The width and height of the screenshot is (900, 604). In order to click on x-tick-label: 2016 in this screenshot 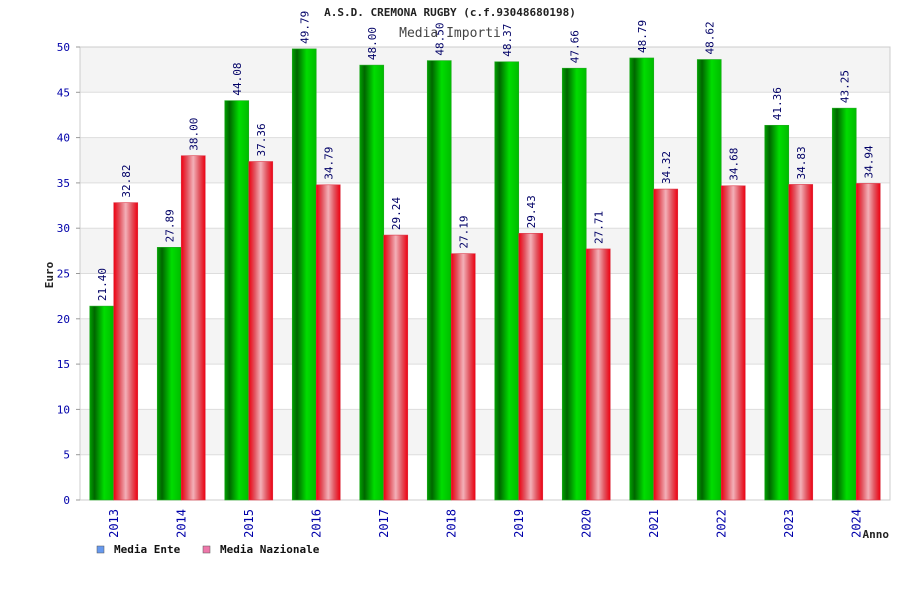, I will do `click(316, 523)`.